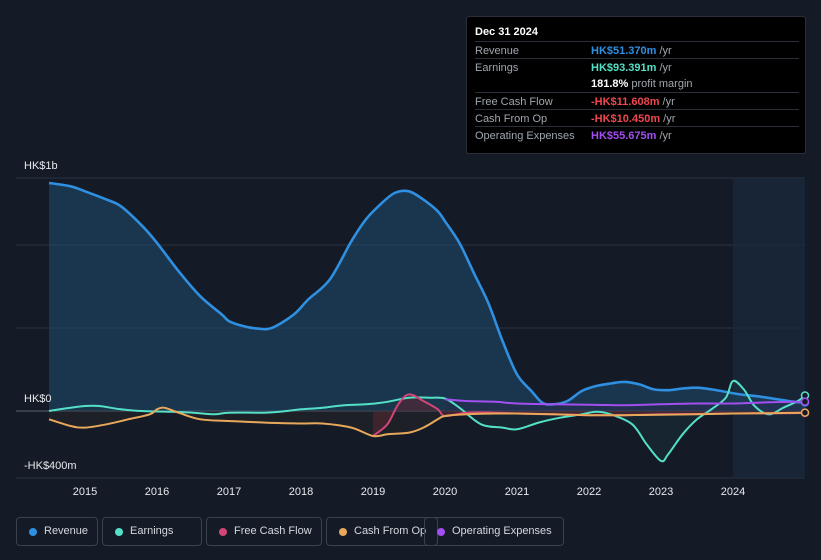  Describe the element at coordinates (273, 531) in the screenshot. I see `legend-label: Free Cash Flow` at that location.